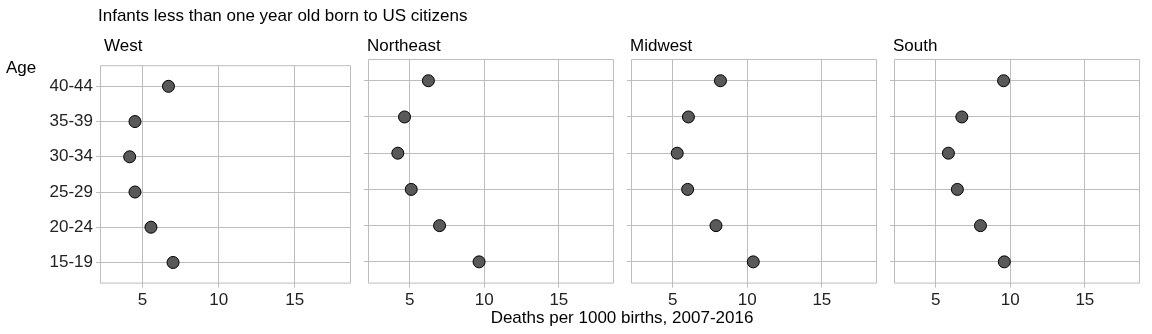 This screenshot has width=1152, height=334. I want to click on y-tick-label: 35-39, so click(71, 121).